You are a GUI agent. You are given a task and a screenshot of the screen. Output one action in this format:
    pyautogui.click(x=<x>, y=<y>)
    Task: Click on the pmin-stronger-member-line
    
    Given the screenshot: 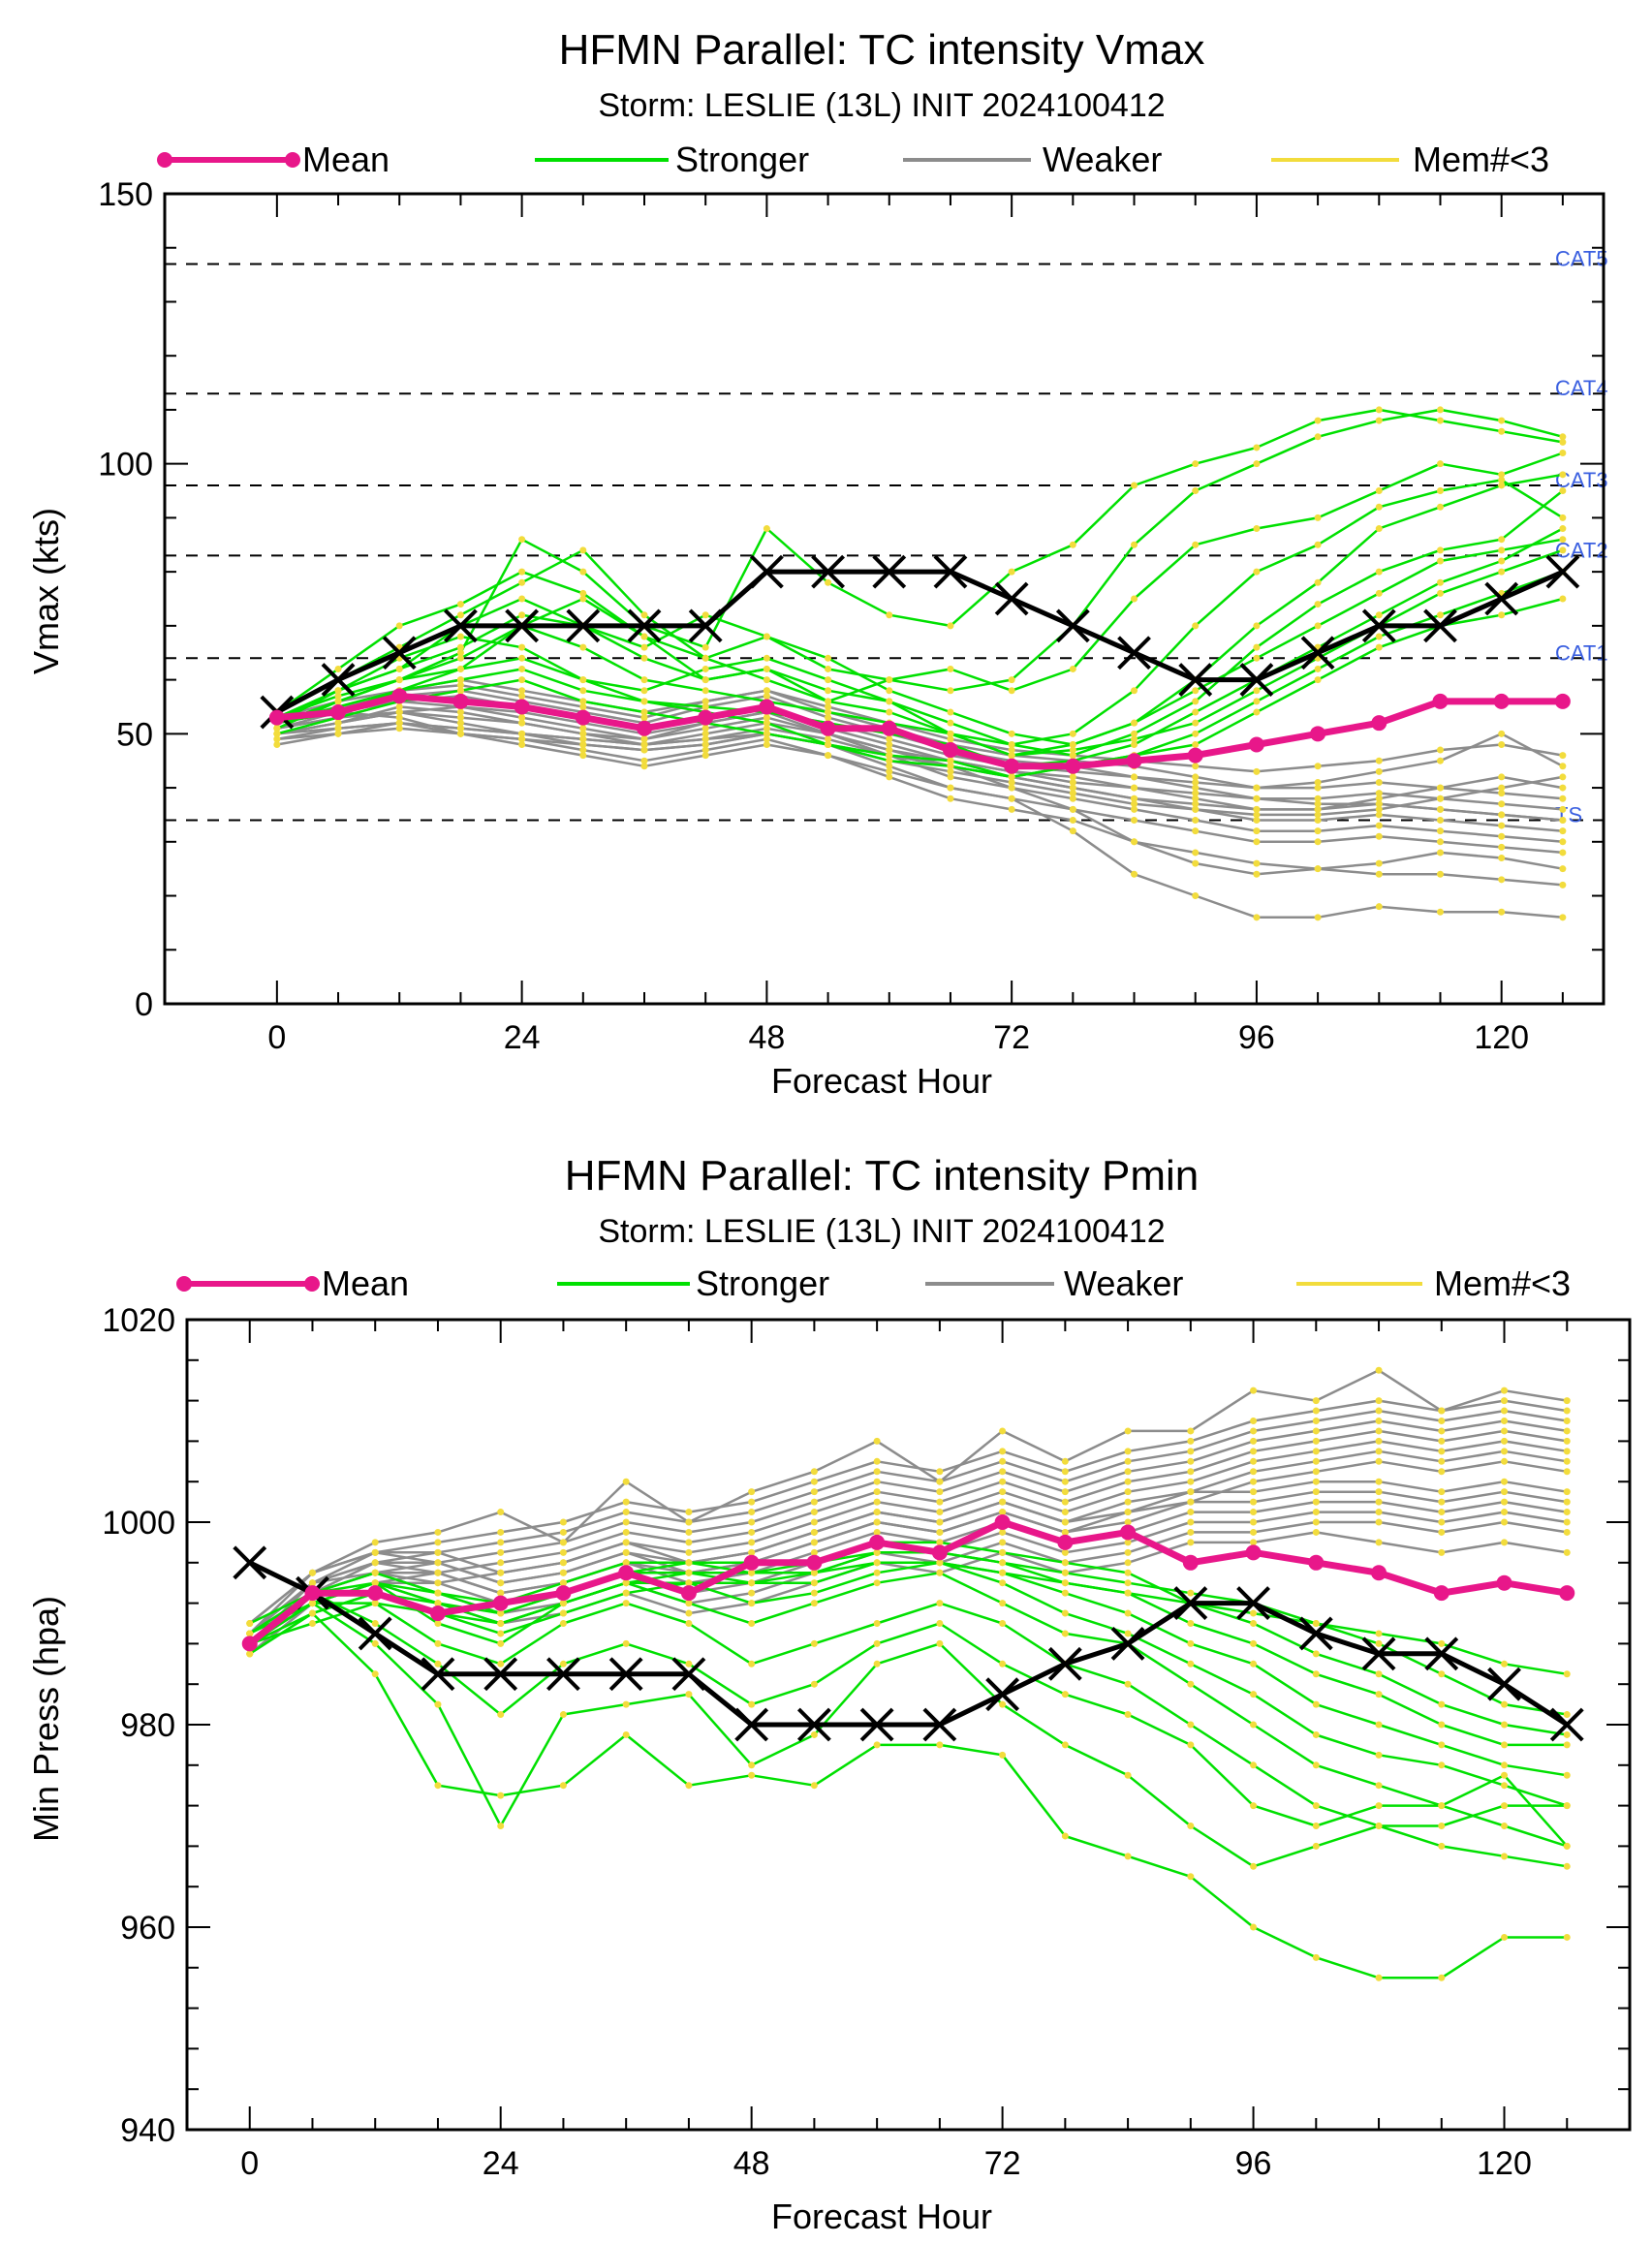 What is the action you would take?
    pyautogui.click(x=908, y=1795)
    